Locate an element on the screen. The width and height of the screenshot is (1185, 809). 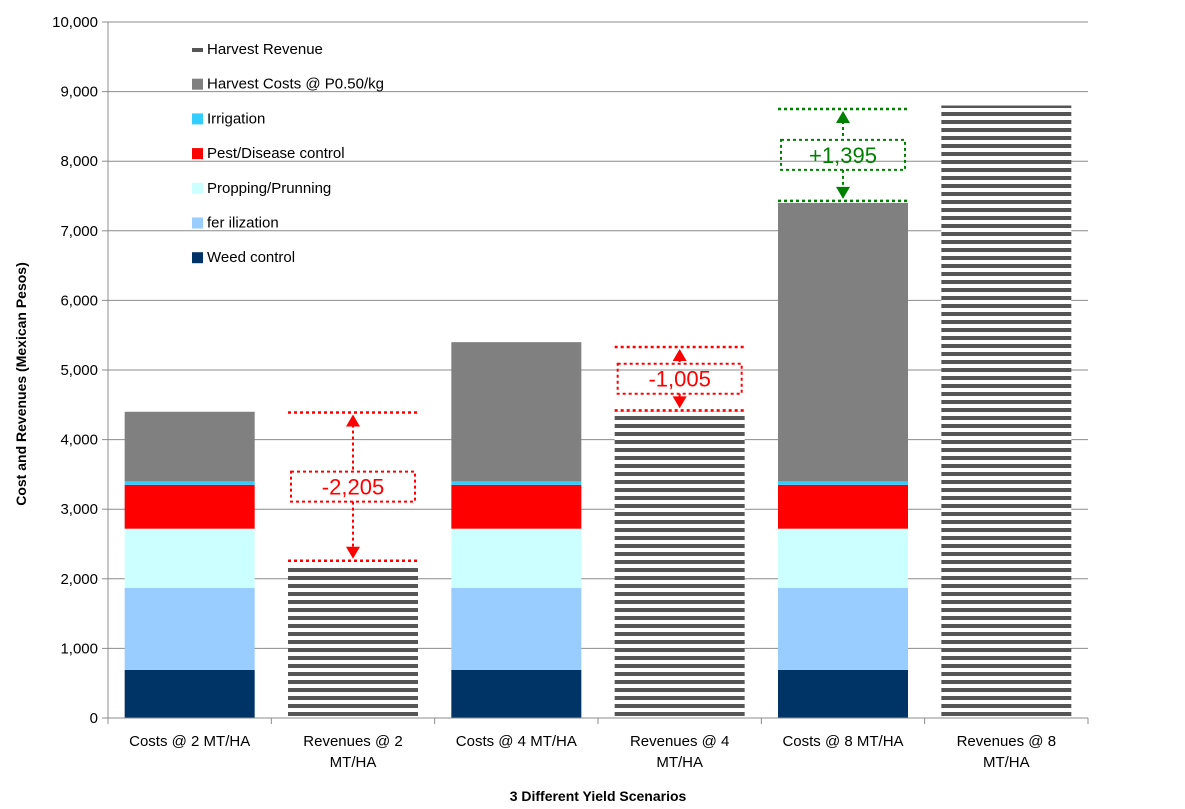
x-category-label-line: Revenues @ 2 is located at coordinates (352, 741).